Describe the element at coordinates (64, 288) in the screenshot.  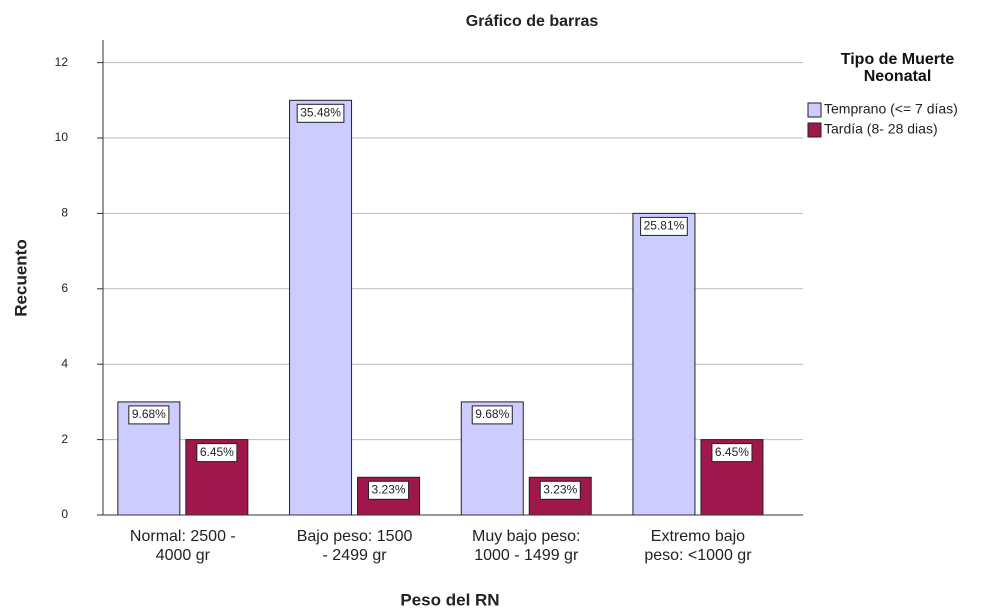
I see `y-tick-label: 6` at that location.